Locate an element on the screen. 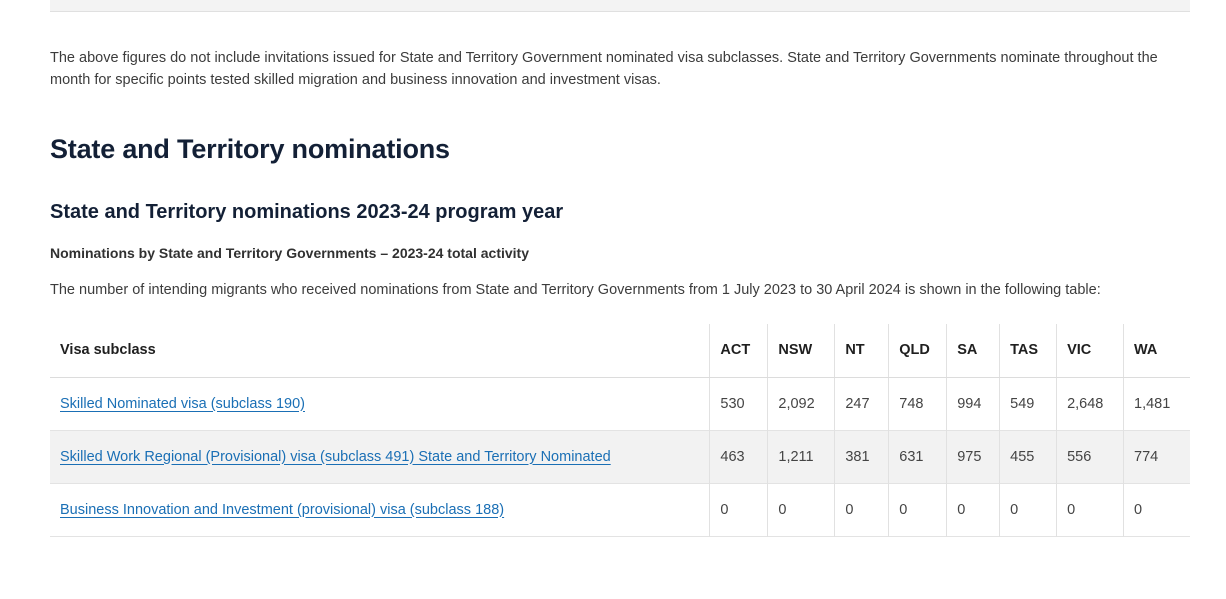  header-wa: WA is located at coordinates (1156, 351).